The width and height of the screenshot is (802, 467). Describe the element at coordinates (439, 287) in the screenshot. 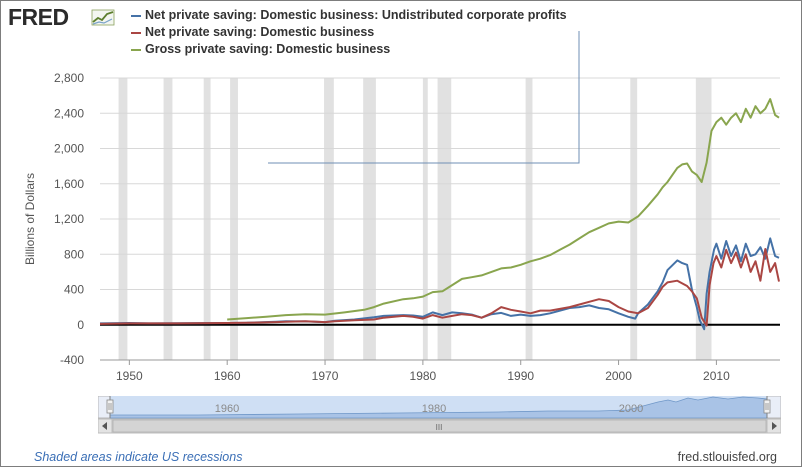

I see `series-line` at that location.